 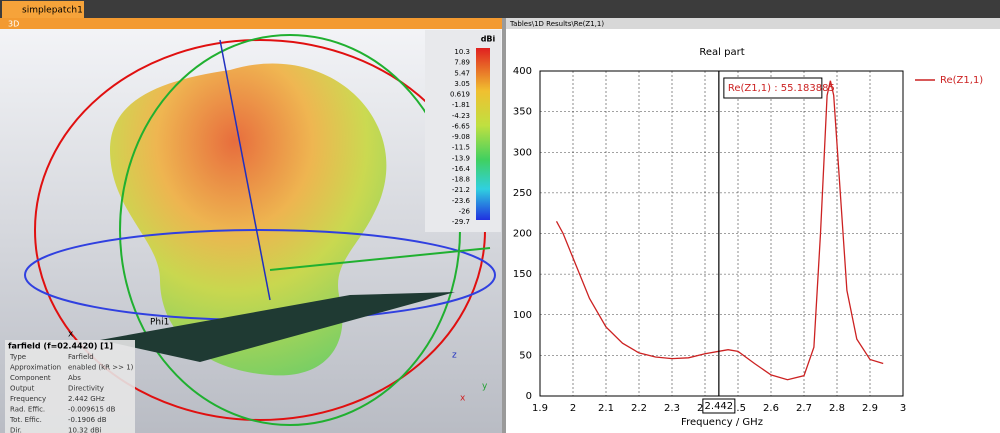 What do you see at coordinates (573, 408) in the screenshot?
I see `x-tick-label: 2` at bounding box center [573, 408].